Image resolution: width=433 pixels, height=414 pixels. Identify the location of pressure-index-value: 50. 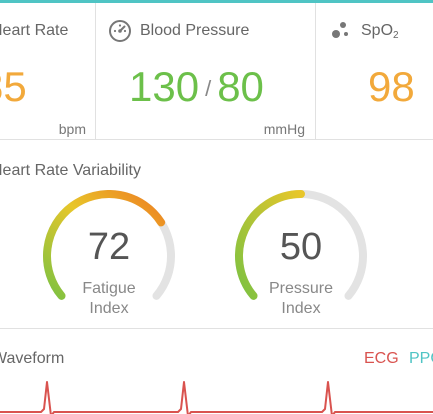
(301, 247).